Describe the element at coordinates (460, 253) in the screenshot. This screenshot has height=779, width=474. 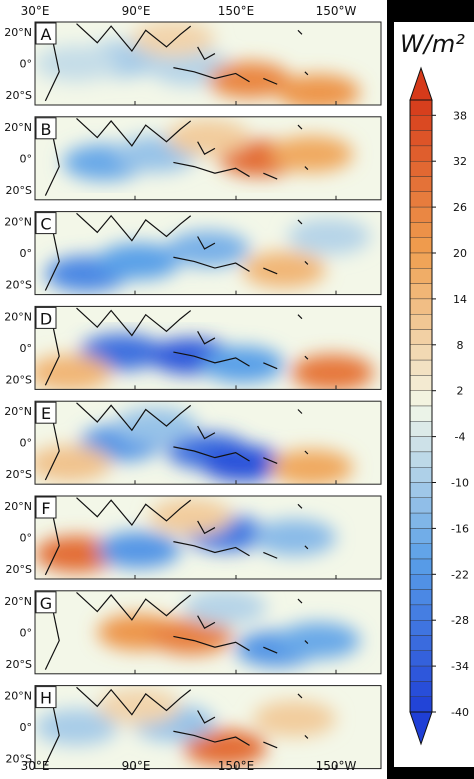
I see `colorbar-tick-label: 20` at that location.